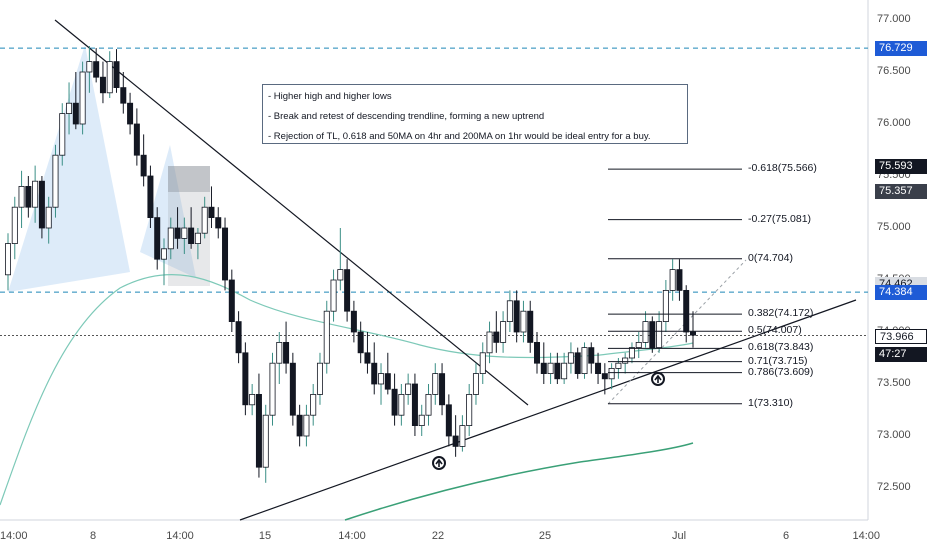  I want to click on price-tick-label: 72.500, so click(894, 487).